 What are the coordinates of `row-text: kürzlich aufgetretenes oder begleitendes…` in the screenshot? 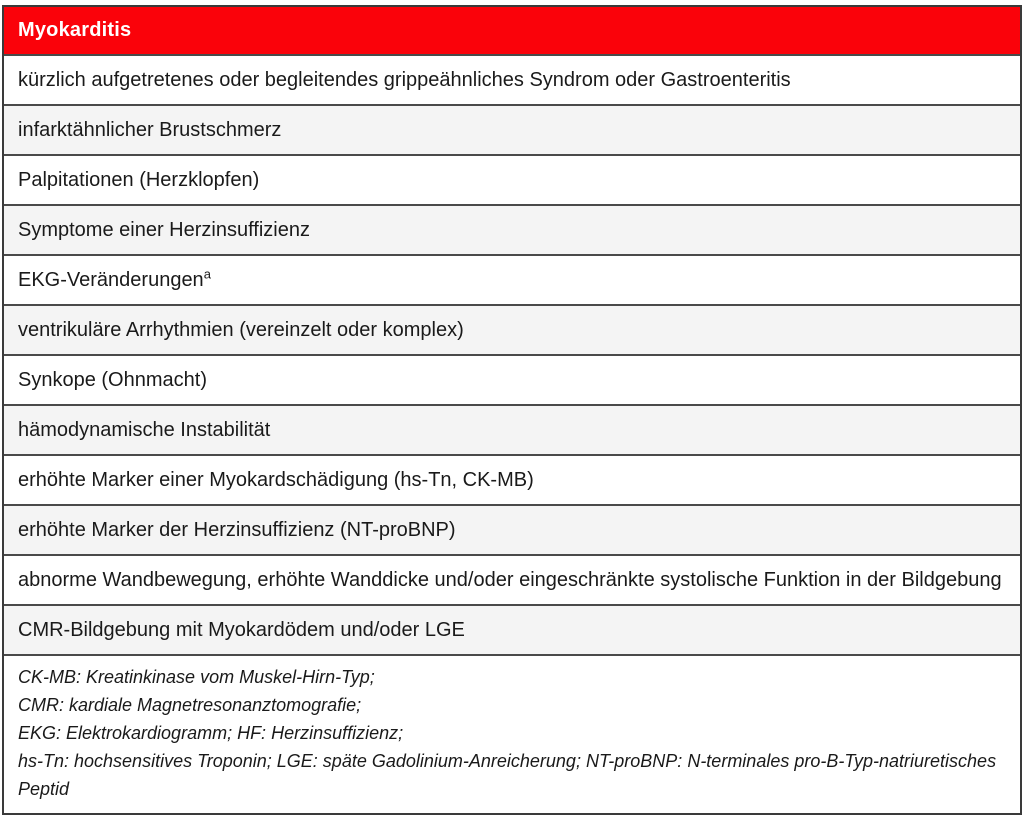 It's located at (404, 79).